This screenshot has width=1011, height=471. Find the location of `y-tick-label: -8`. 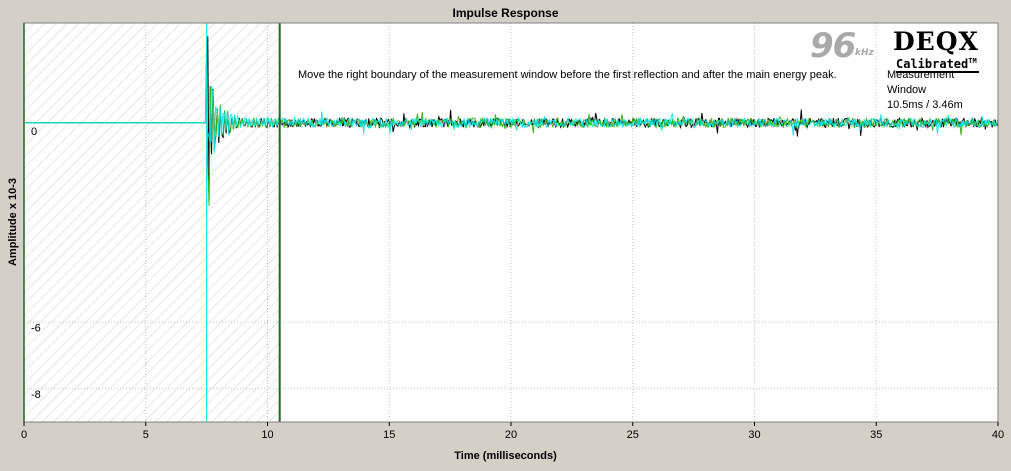

y-tick-label: -8 is located at coordinates (36, 395).